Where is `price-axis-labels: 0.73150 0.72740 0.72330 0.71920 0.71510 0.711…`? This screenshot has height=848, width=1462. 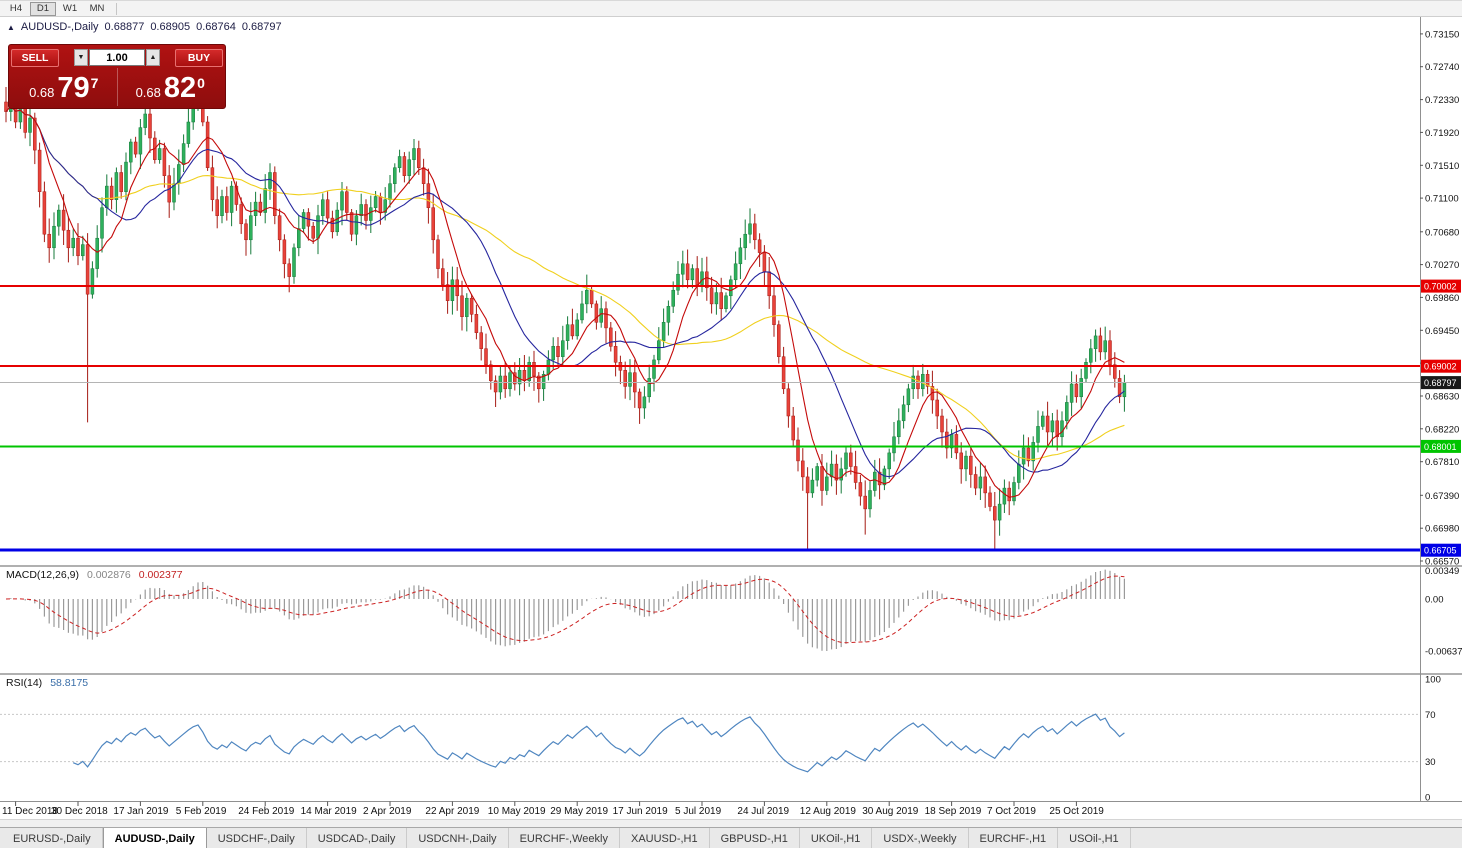 price-axis-labels: 0.73150 0.72740 0.72330 0.71920 0.71510 0.711… is located at coordinates (1439, 298).